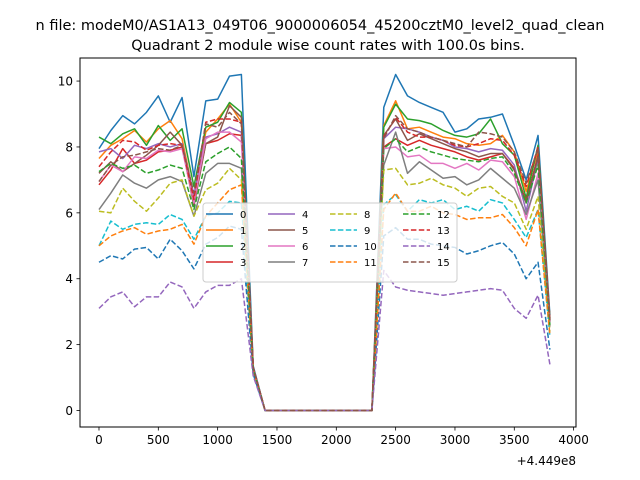  Describe the element at coordinates (455, 440) in the screenshot. I see `x-tick-label: 3000` at that location.